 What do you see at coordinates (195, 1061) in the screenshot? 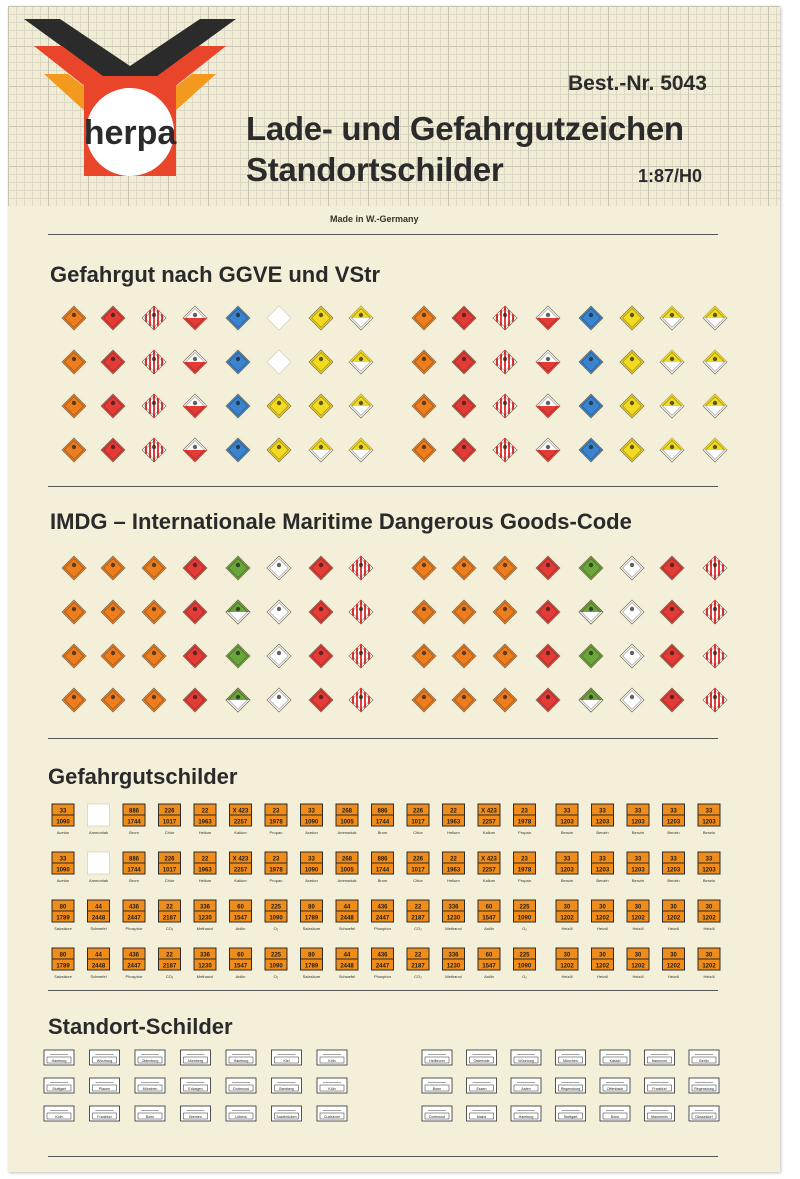
I see `location-name: Nürnberg` at bounding box center [195, 1061].